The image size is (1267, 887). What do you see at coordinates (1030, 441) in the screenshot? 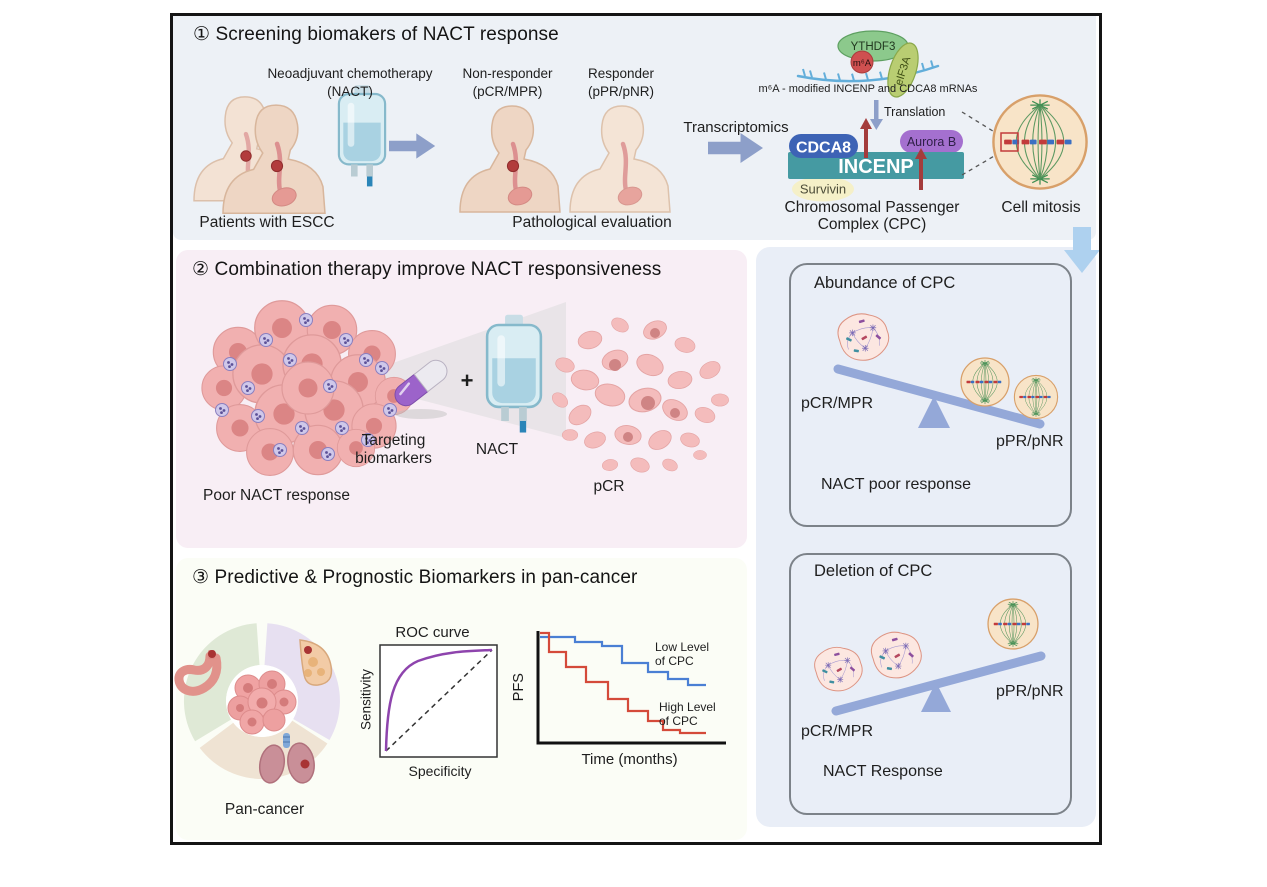
I see `abundance-right-label: pPR/pNR` at bounding box center [1030, 441].